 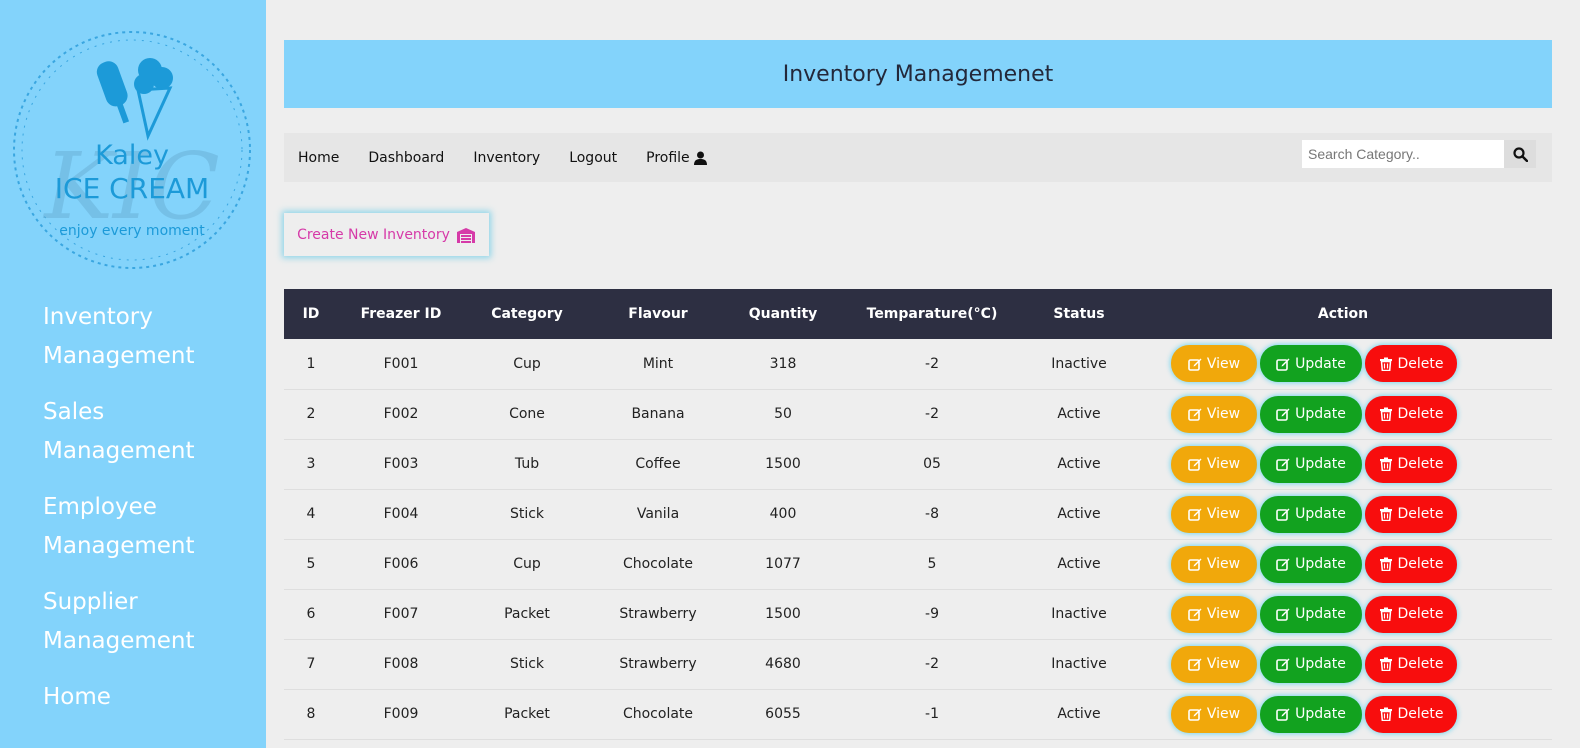 What do you see at coordinates (119, 621) in the screenshot?
I see `sidebar-item-supplier-management: Supplier Management` at bounding box center [119, 621].